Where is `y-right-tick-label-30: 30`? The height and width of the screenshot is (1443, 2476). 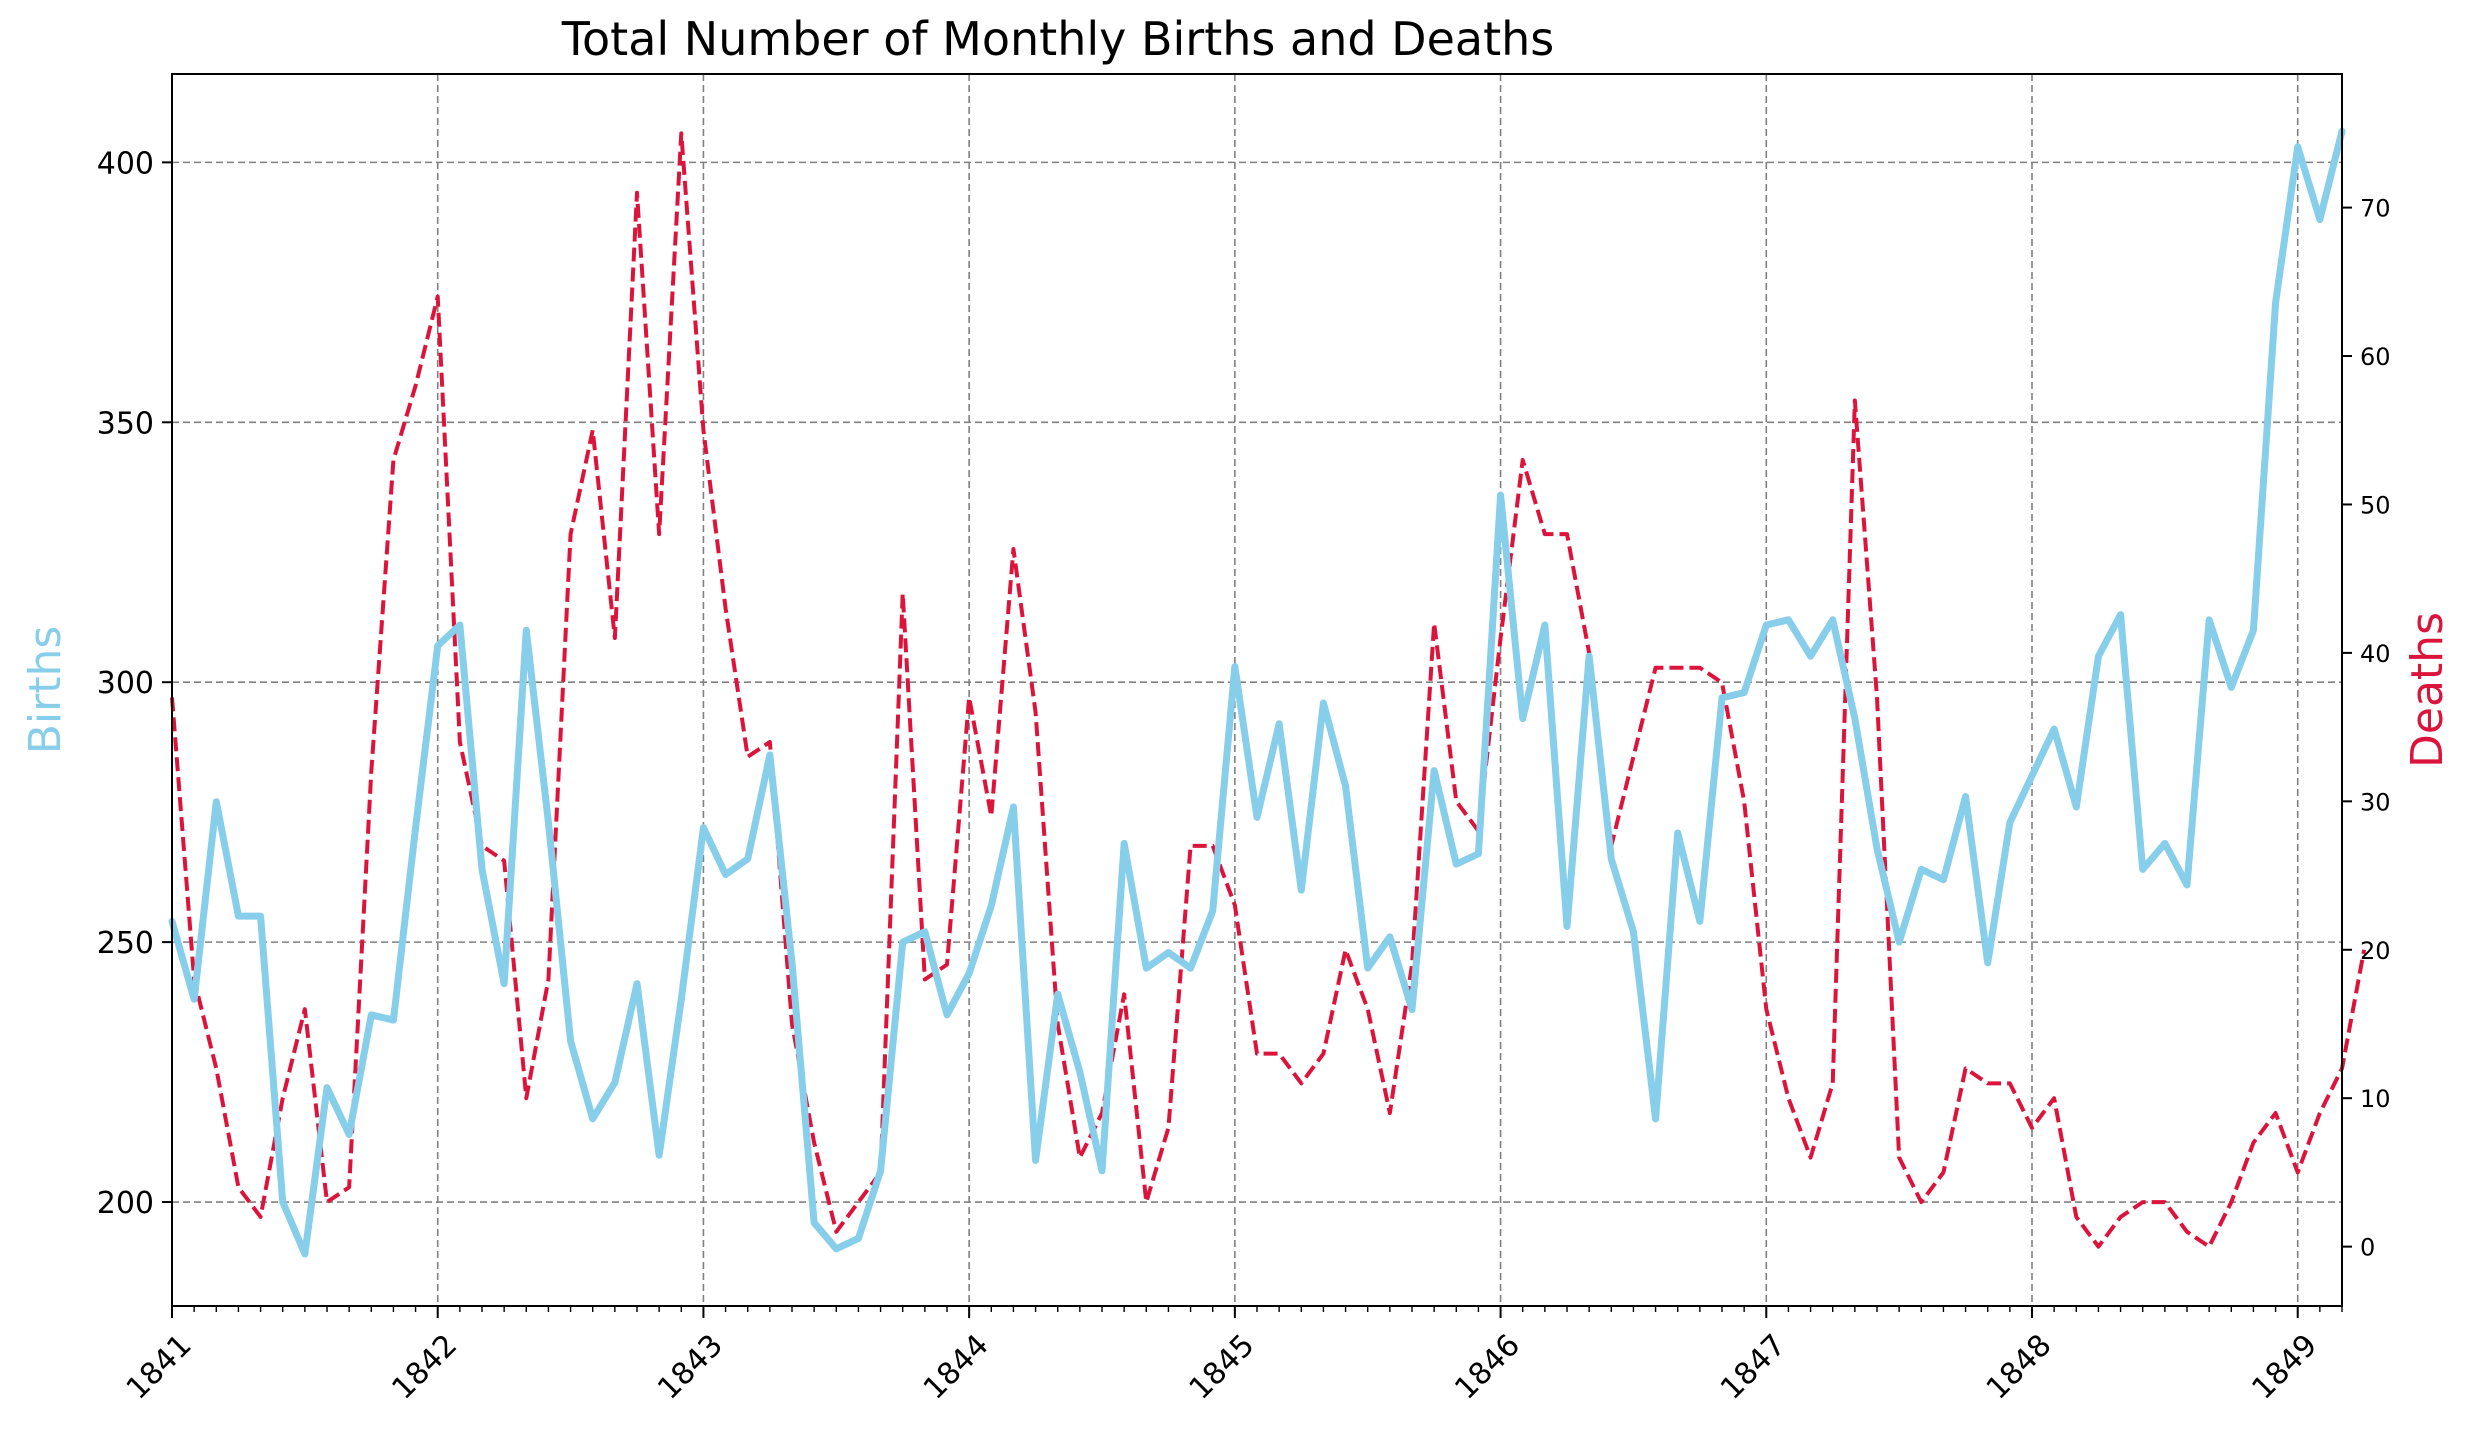 y-right-tick-label-30: 30 is located at coordinates (2375, 802).